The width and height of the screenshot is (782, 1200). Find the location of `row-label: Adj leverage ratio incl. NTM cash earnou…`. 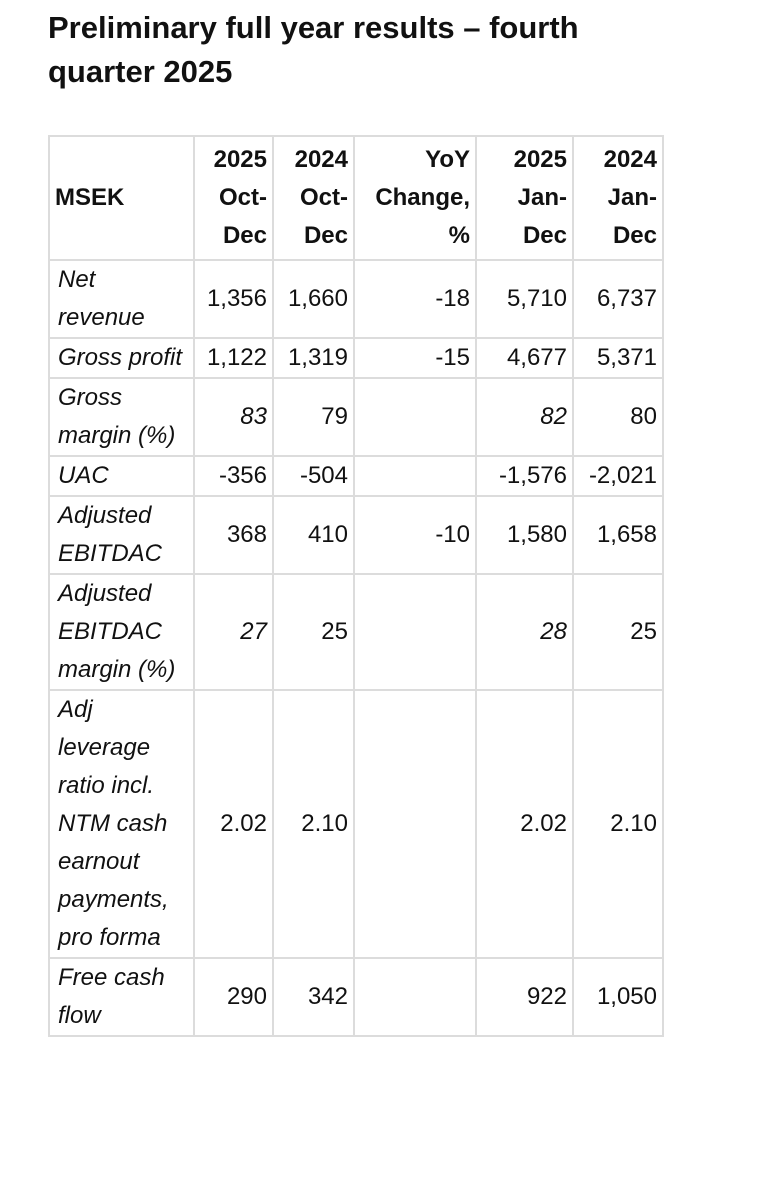

row-label: Adj leverage ratio incl. NTM cash earnou… is located at coordinates (121, 824).